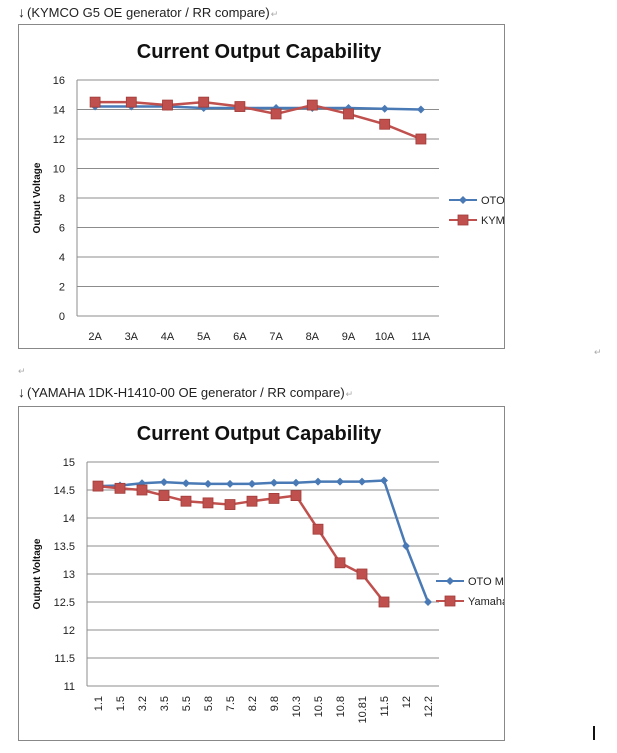 This screenshot has height=753, width=617. I want to click on y-tick-label: 10, so click(59, 170).